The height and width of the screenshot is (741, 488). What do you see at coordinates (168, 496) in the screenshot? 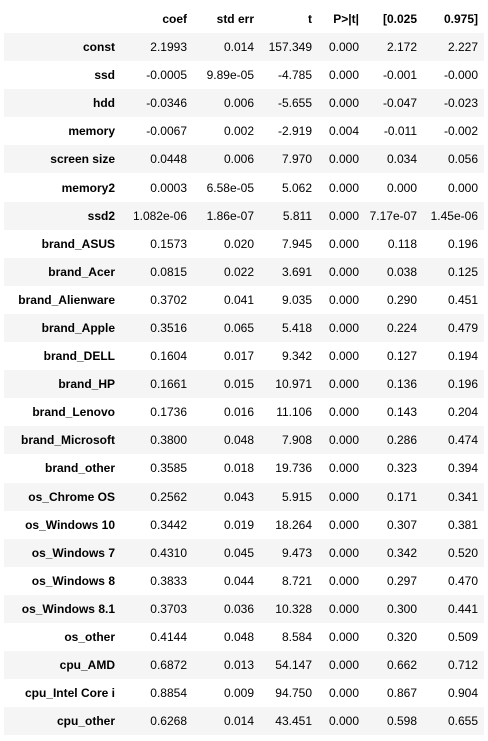
I see `table-cell: 0.2562` at bounding box center [168, 496].